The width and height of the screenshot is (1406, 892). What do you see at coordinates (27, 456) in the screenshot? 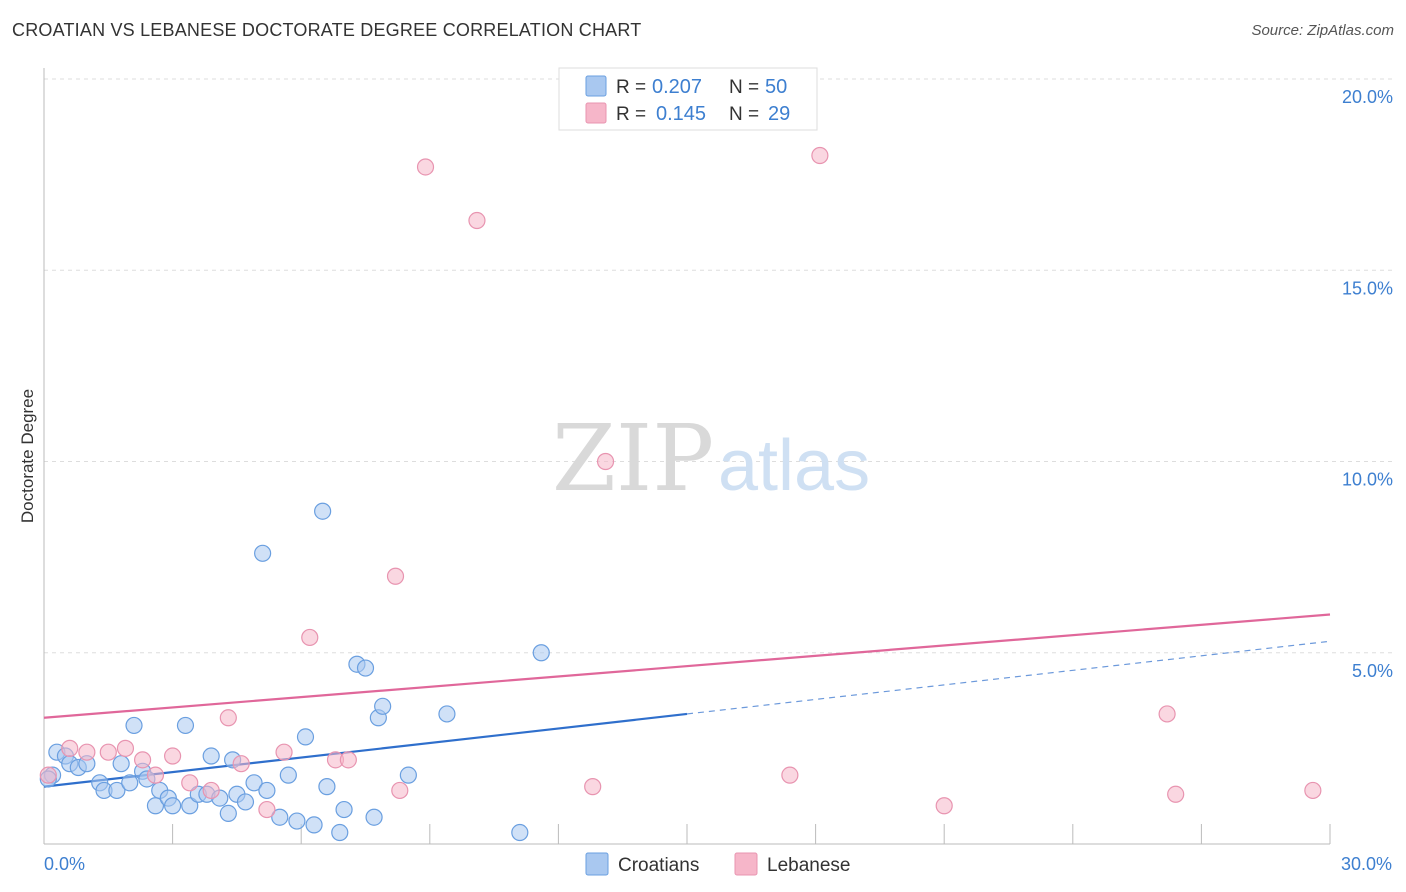
I see `y-axis-label: Doctorate Degree` at bounding box center [27, 456].